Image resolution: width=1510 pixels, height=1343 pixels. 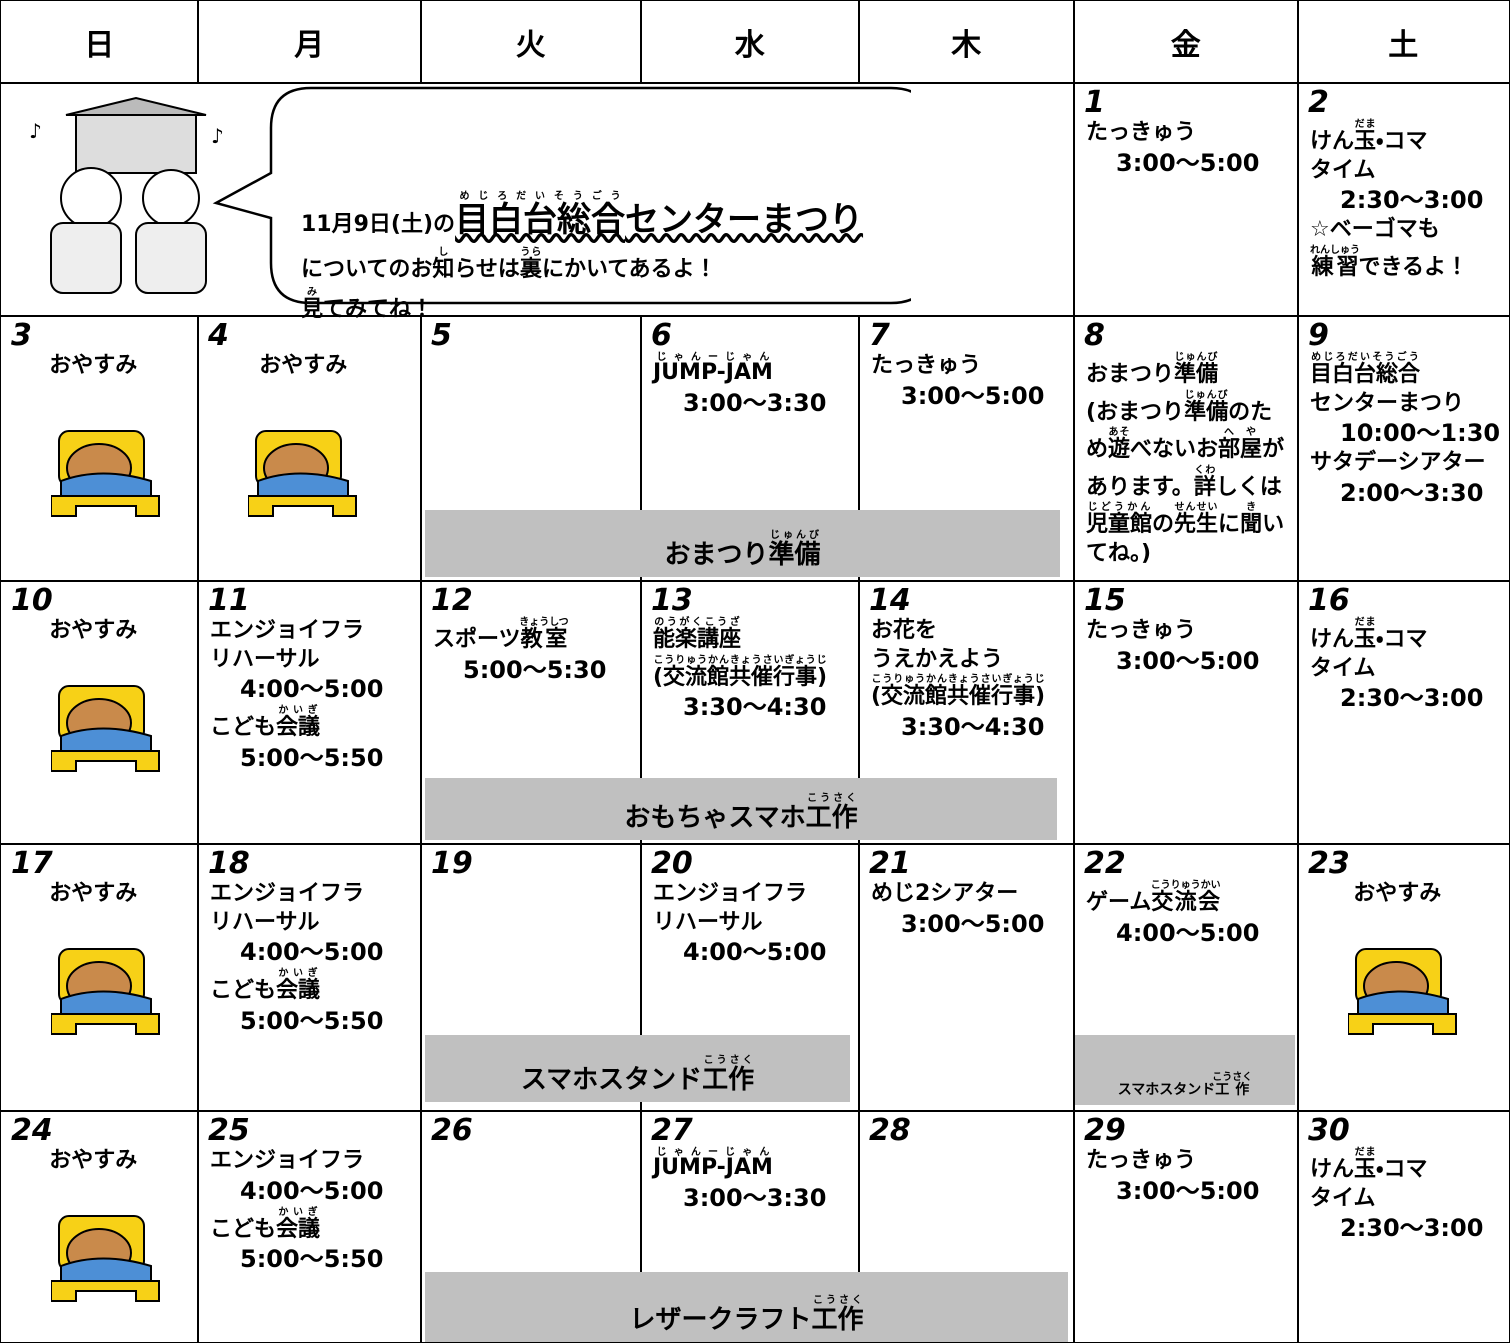 What do you see at coordinates (313, 1211) in the screenshot?
I see `day-events: エンジョイフラ 4:00～5:00 こども会議かいぎ 5:00～5:50` at bounding box center [313, 1211].